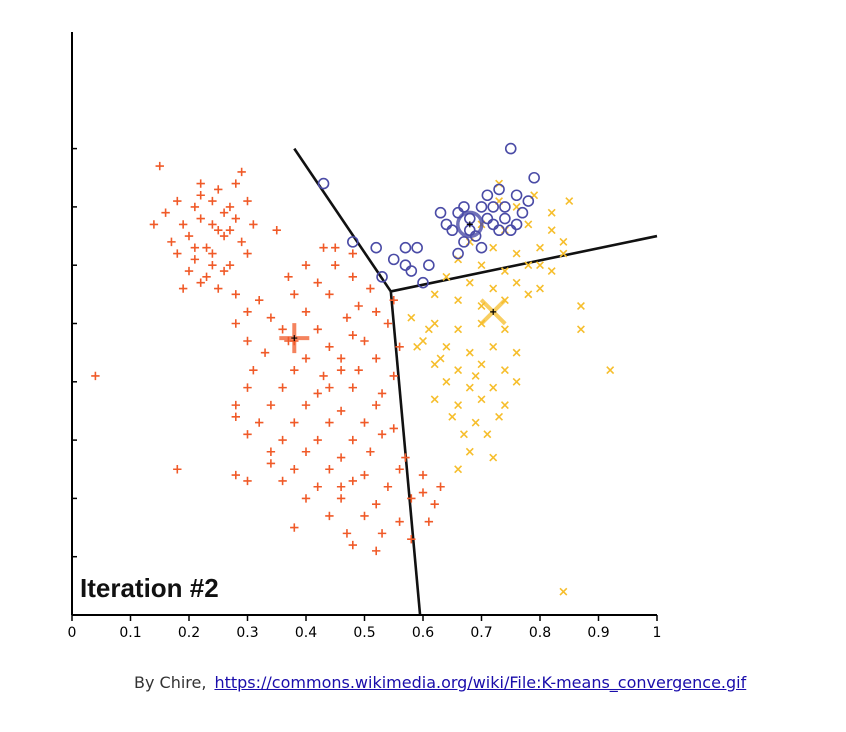 This screenshot has height=732, width=846. Describe the element at coordinates (540, 633) in the screenshot. I see `x-tick-label-0.8: 0.8` at that location.